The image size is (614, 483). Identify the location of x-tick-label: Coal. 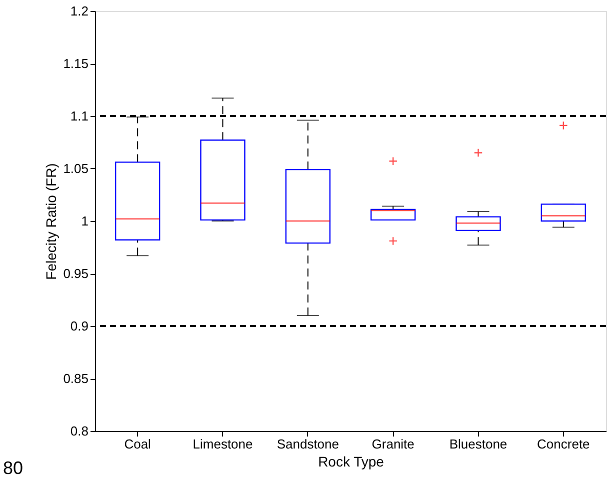
(138, 444).